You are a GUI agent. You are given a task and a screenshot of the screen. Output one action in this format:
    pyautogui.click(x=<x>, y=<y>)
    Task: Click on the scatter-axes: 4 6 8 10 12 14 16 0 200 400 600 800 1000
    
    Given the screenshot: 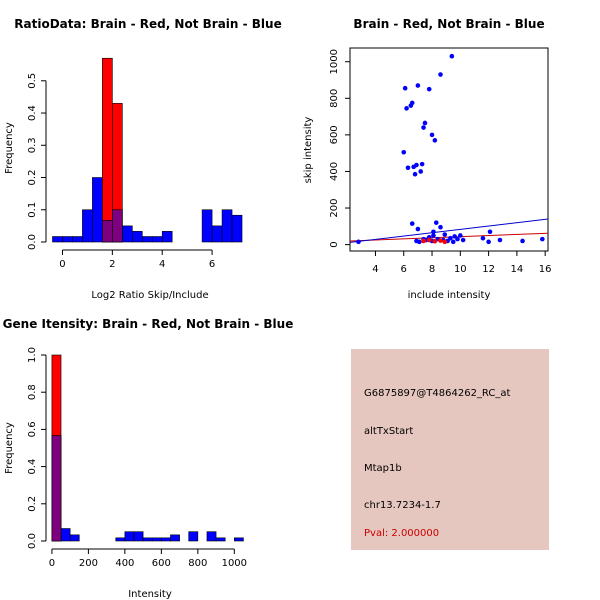 What is the action you would take?
    pyautogui.click(x=440, y=162)
    